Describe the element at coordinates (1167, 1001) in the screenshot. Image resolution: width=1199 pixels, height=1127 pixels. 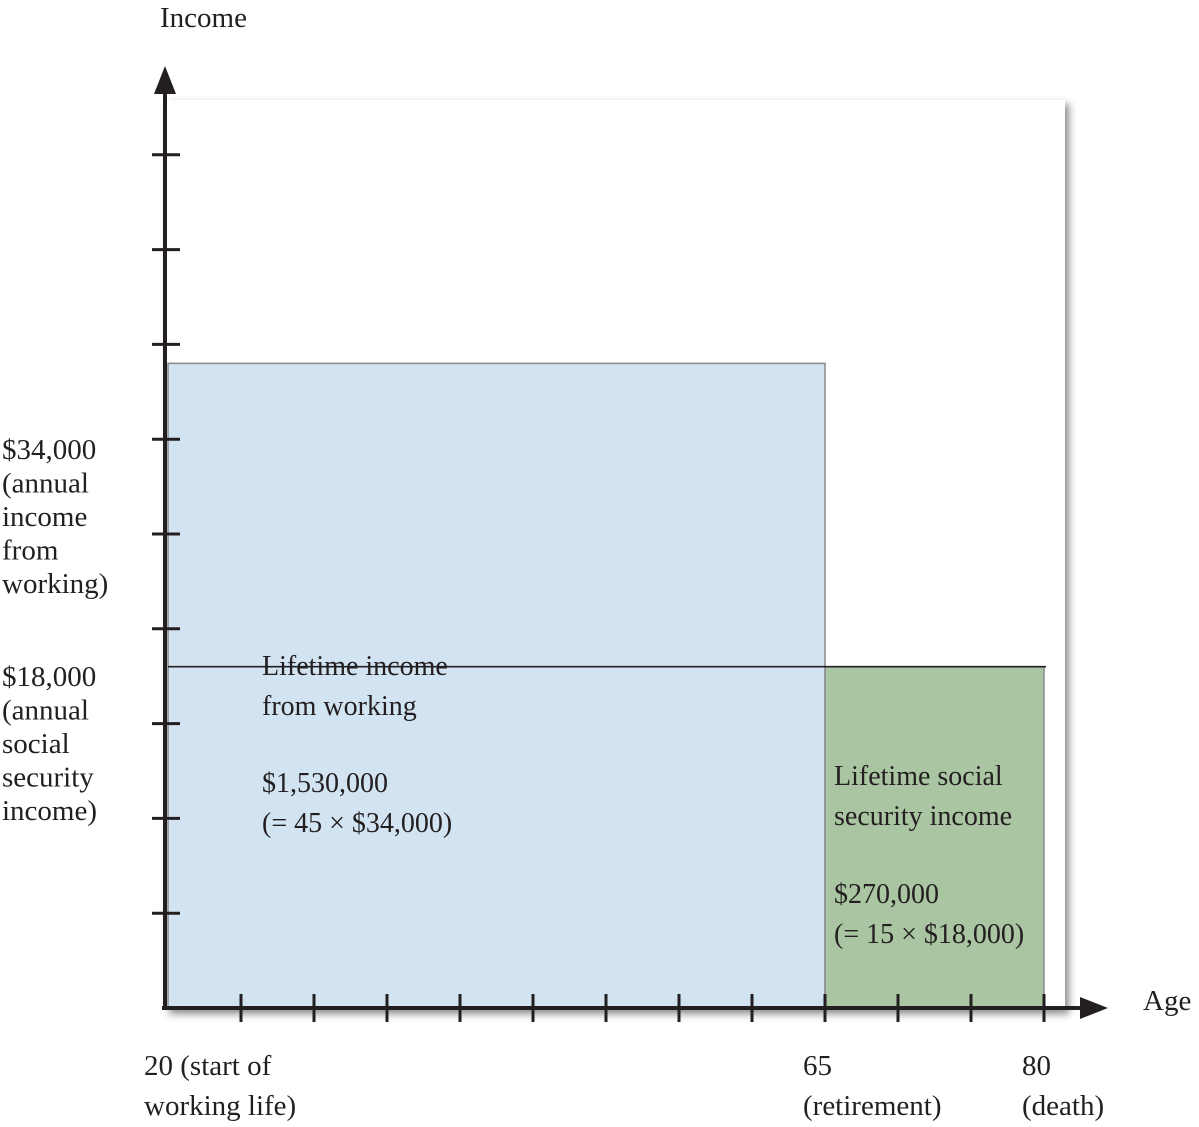
I see `x-axis-label: Age` at that location.